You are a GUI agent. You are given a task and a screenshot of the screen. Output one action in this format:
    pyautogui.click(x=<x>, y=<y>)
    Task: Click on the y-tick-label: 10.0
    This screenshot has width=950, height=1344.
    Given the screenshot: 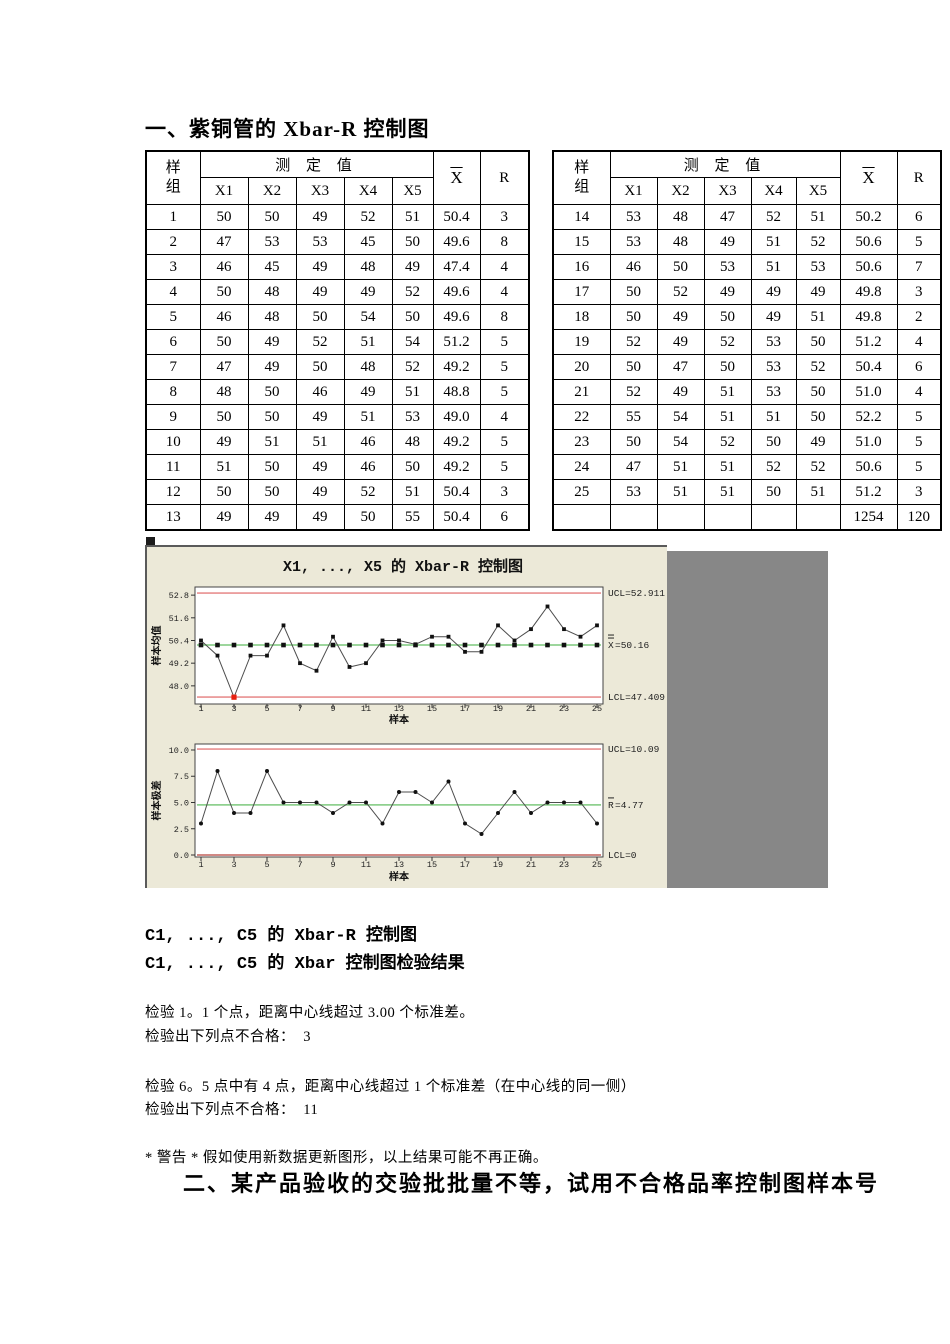 What is the action you would take?
    pyautogui.click(x=179, y=751)
    